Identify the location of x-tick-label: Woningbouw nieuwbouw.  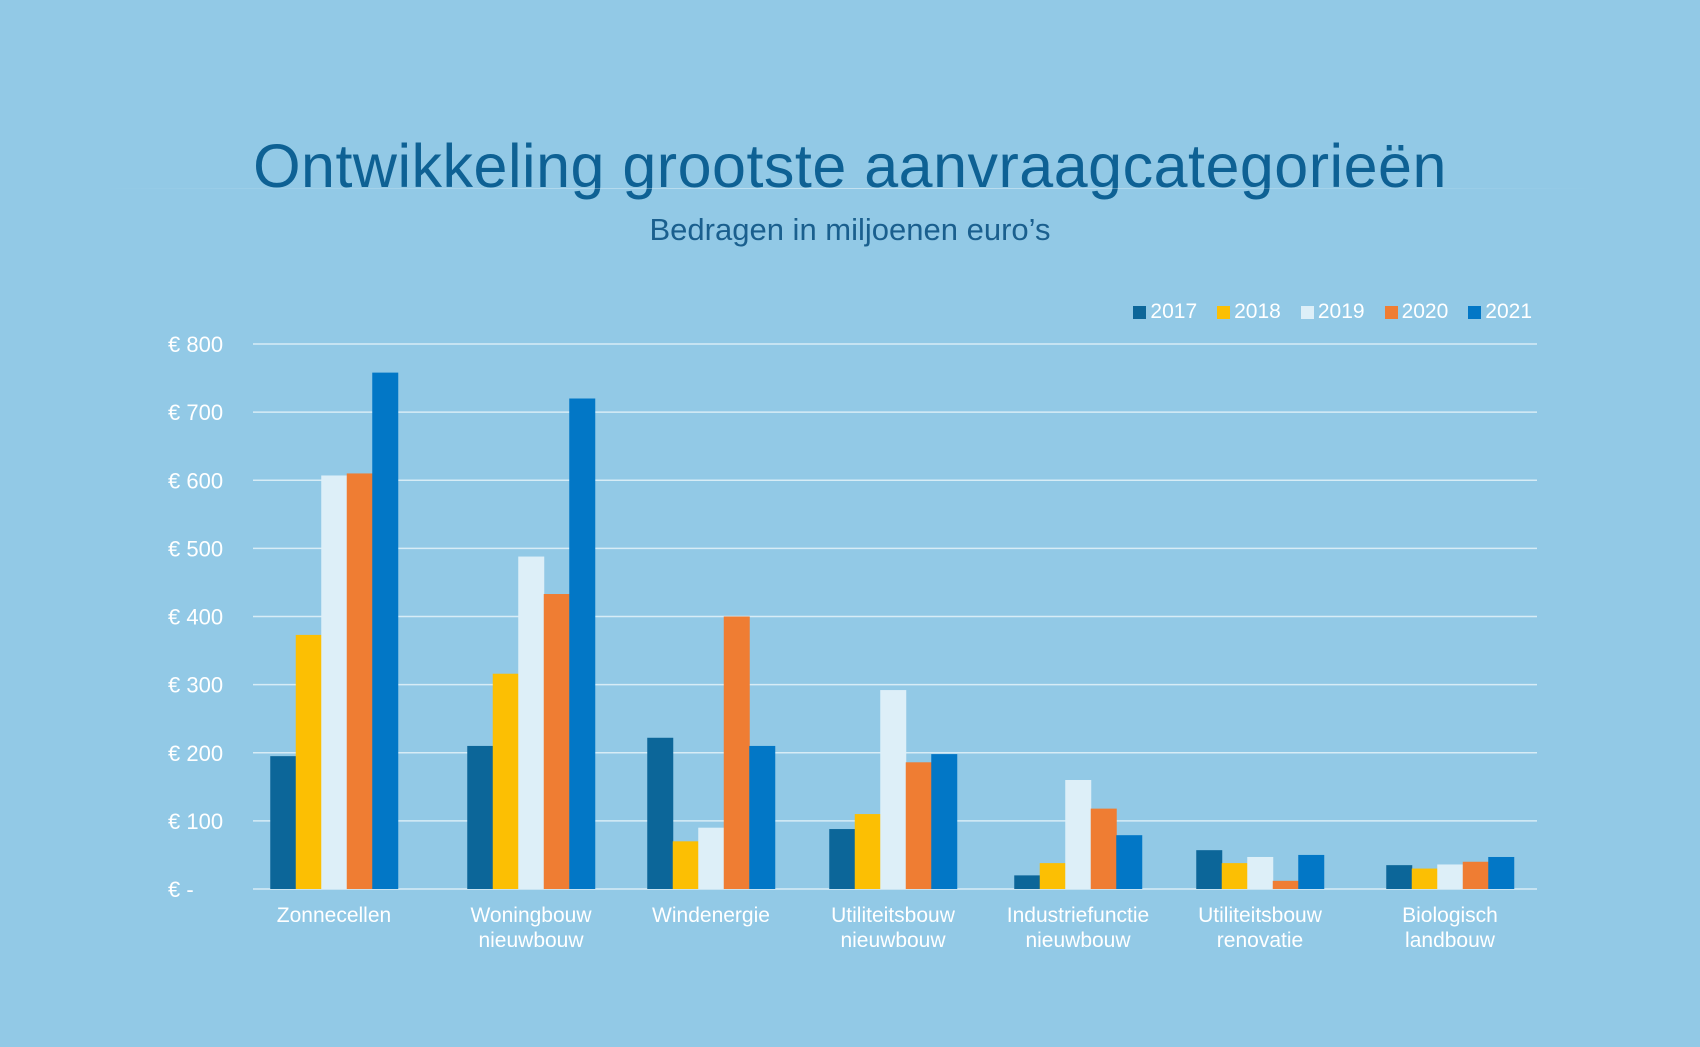
(531, 928).